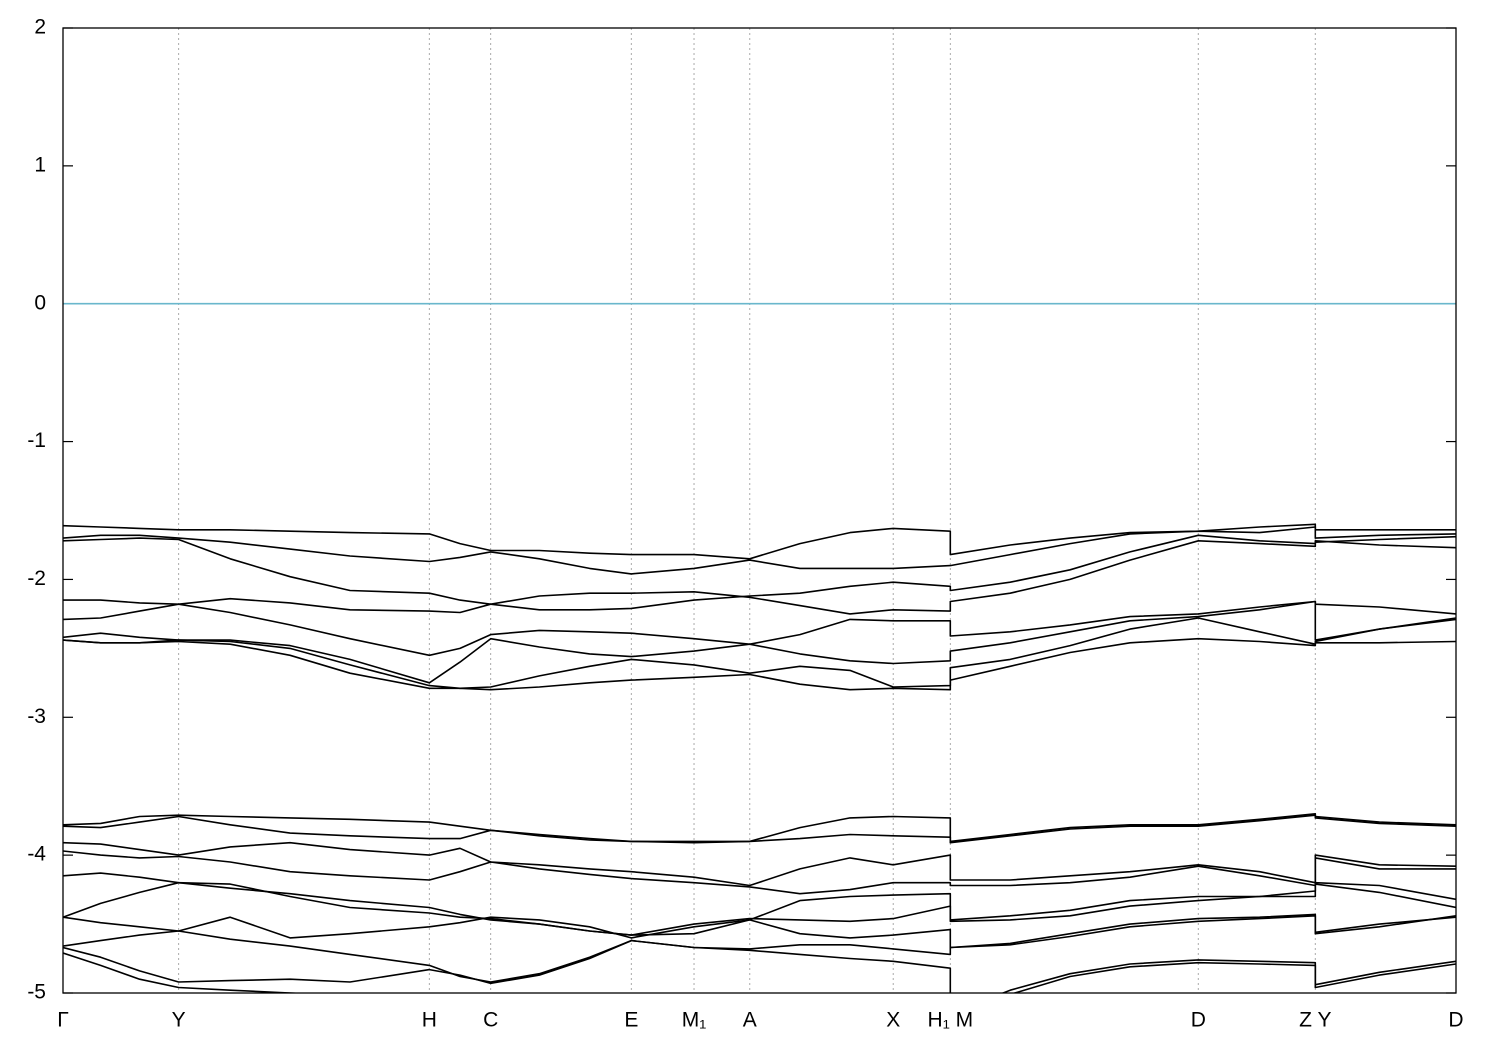 The height and width of the screenshot is (1055, 1500). What do you see at coordinates (63, 1020) in the screenshot?
I see `x-tick-label: Γ` at bounding box center [63, 1020].